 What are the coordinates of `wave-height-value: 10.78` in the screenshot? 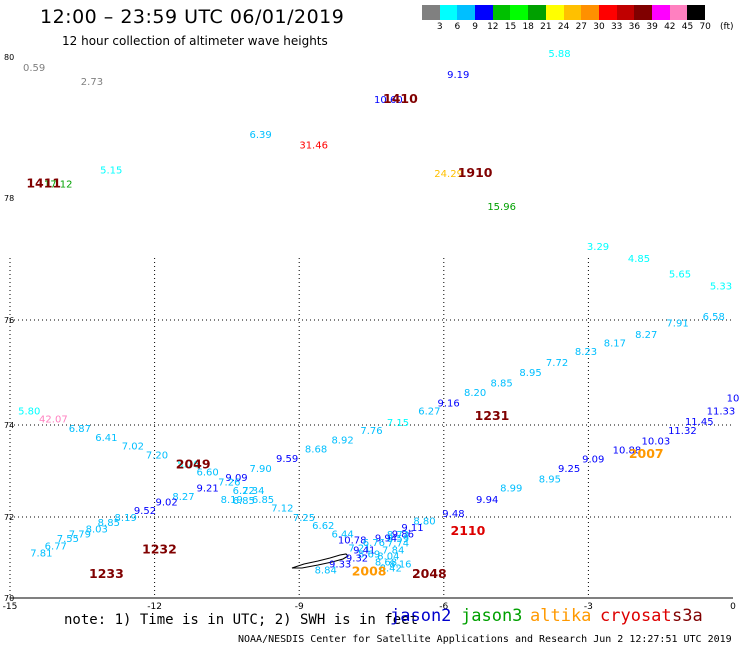 It's located at (352, 540).